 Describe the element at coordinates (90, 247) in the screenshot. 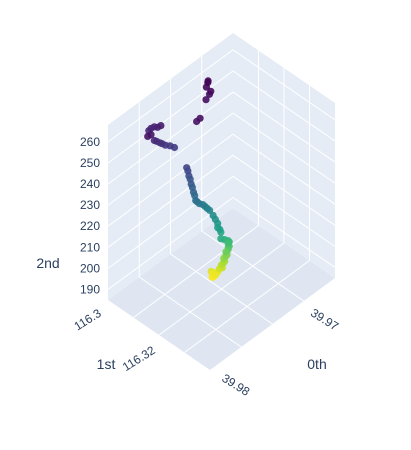

I see `z-tick-label: 210` at that location.